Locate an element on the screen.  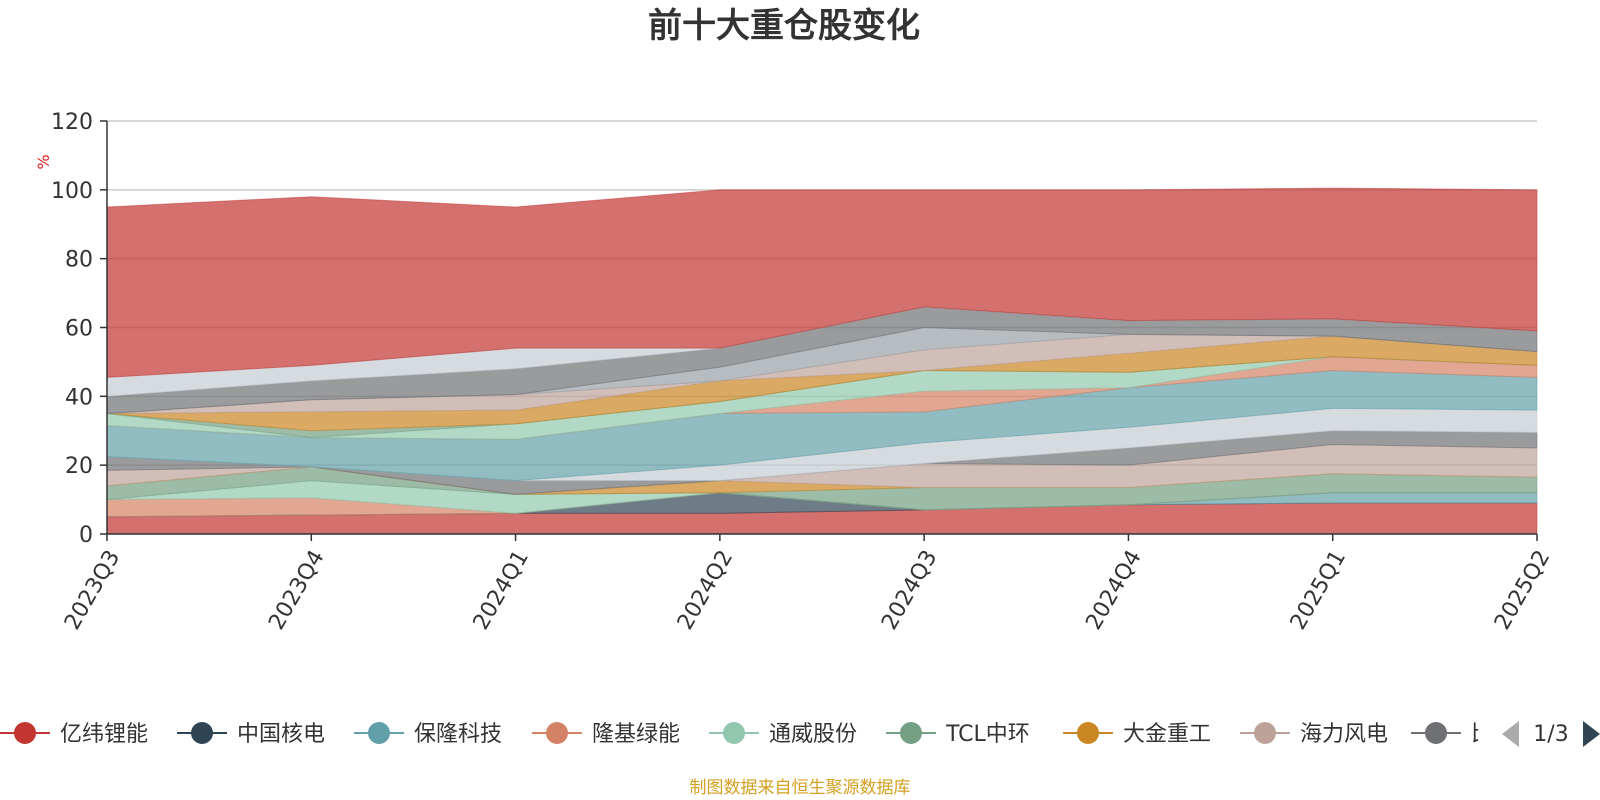
legend-items: 亿纬锂能 中国核电 保隆科技 隆基绿能 通威股份 TCL中环 大金重工 海力风电 比 is located at coordinates (746, 734).